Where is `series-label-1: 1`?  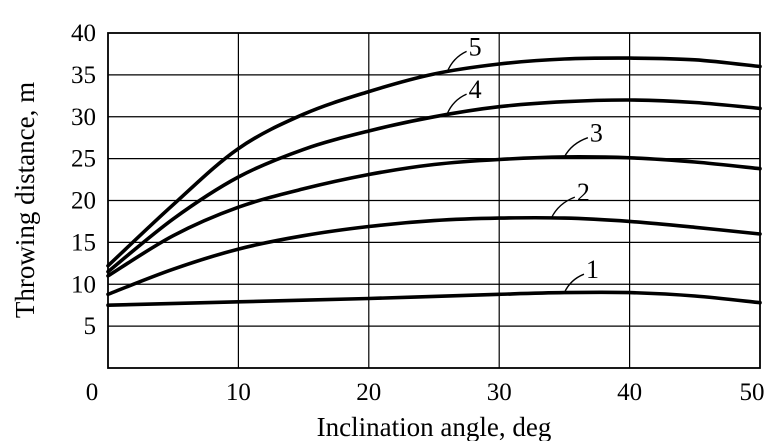
series-label-1: 1 is located at coordinates (592, 269).